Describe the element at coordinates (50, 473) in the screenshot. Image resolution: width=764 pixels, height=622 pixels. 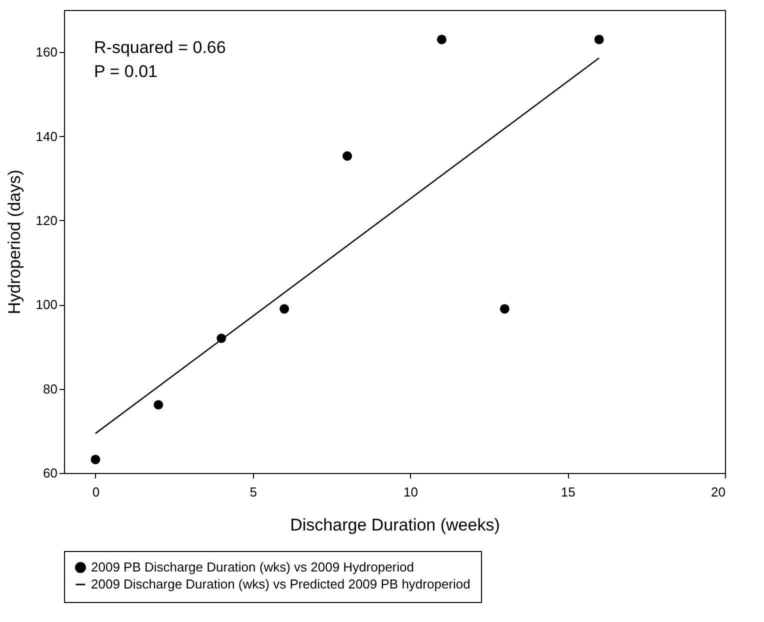
I see `y-tick-label: 60` at that location.